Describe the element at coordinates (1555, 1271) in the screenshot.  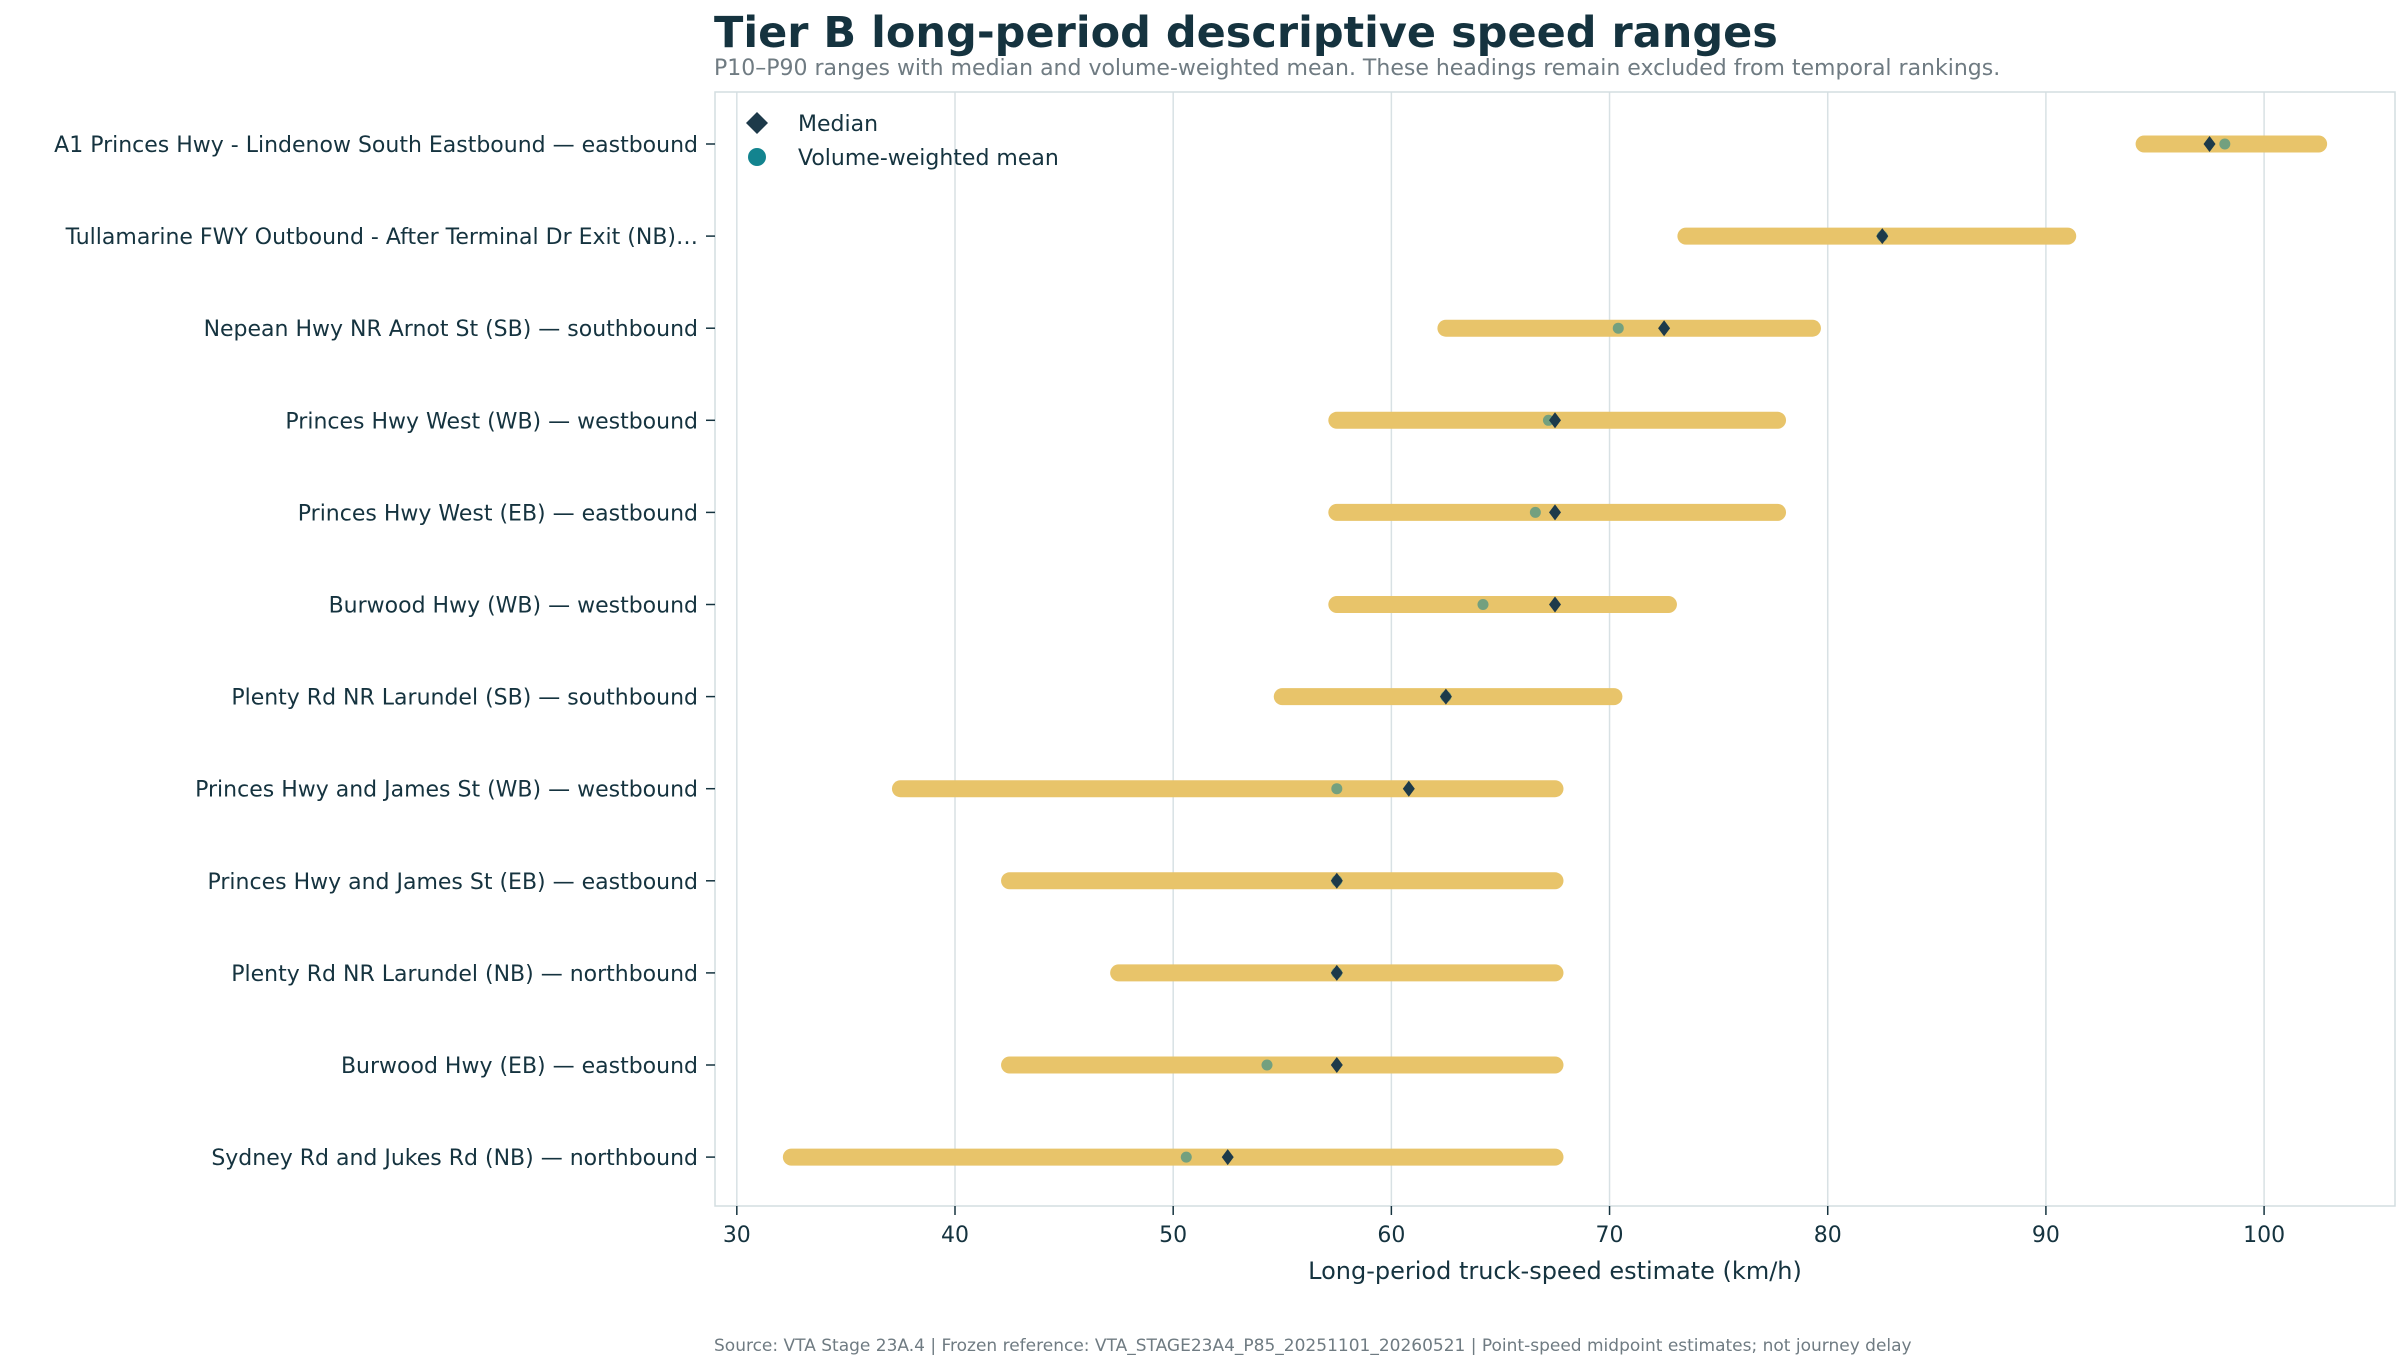
I see `x-axis-label: Long-period truck-speed estimate (km/h)` at that location.